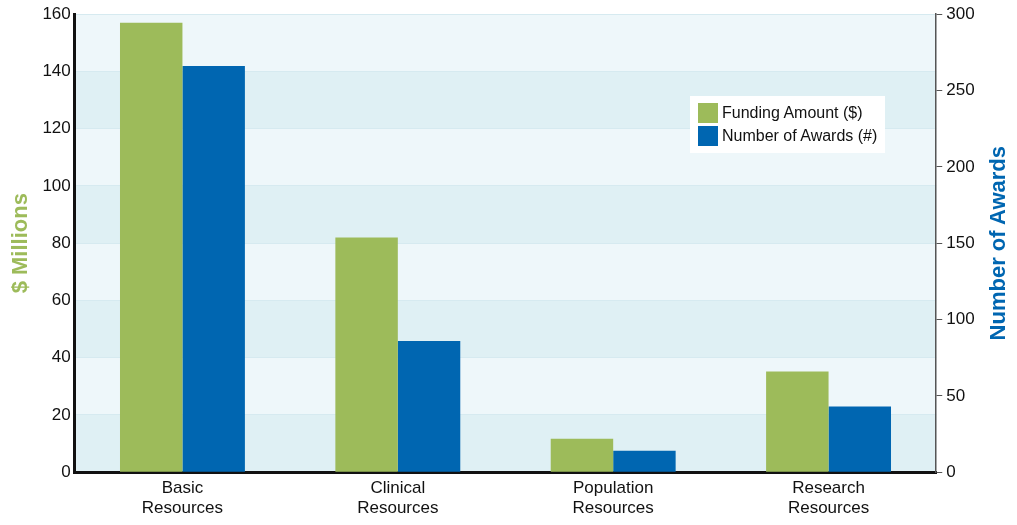 The height and width of the screenshot is (525, 1017). I want to click on legend-label: Number of Awards (#), so click(800, 136).